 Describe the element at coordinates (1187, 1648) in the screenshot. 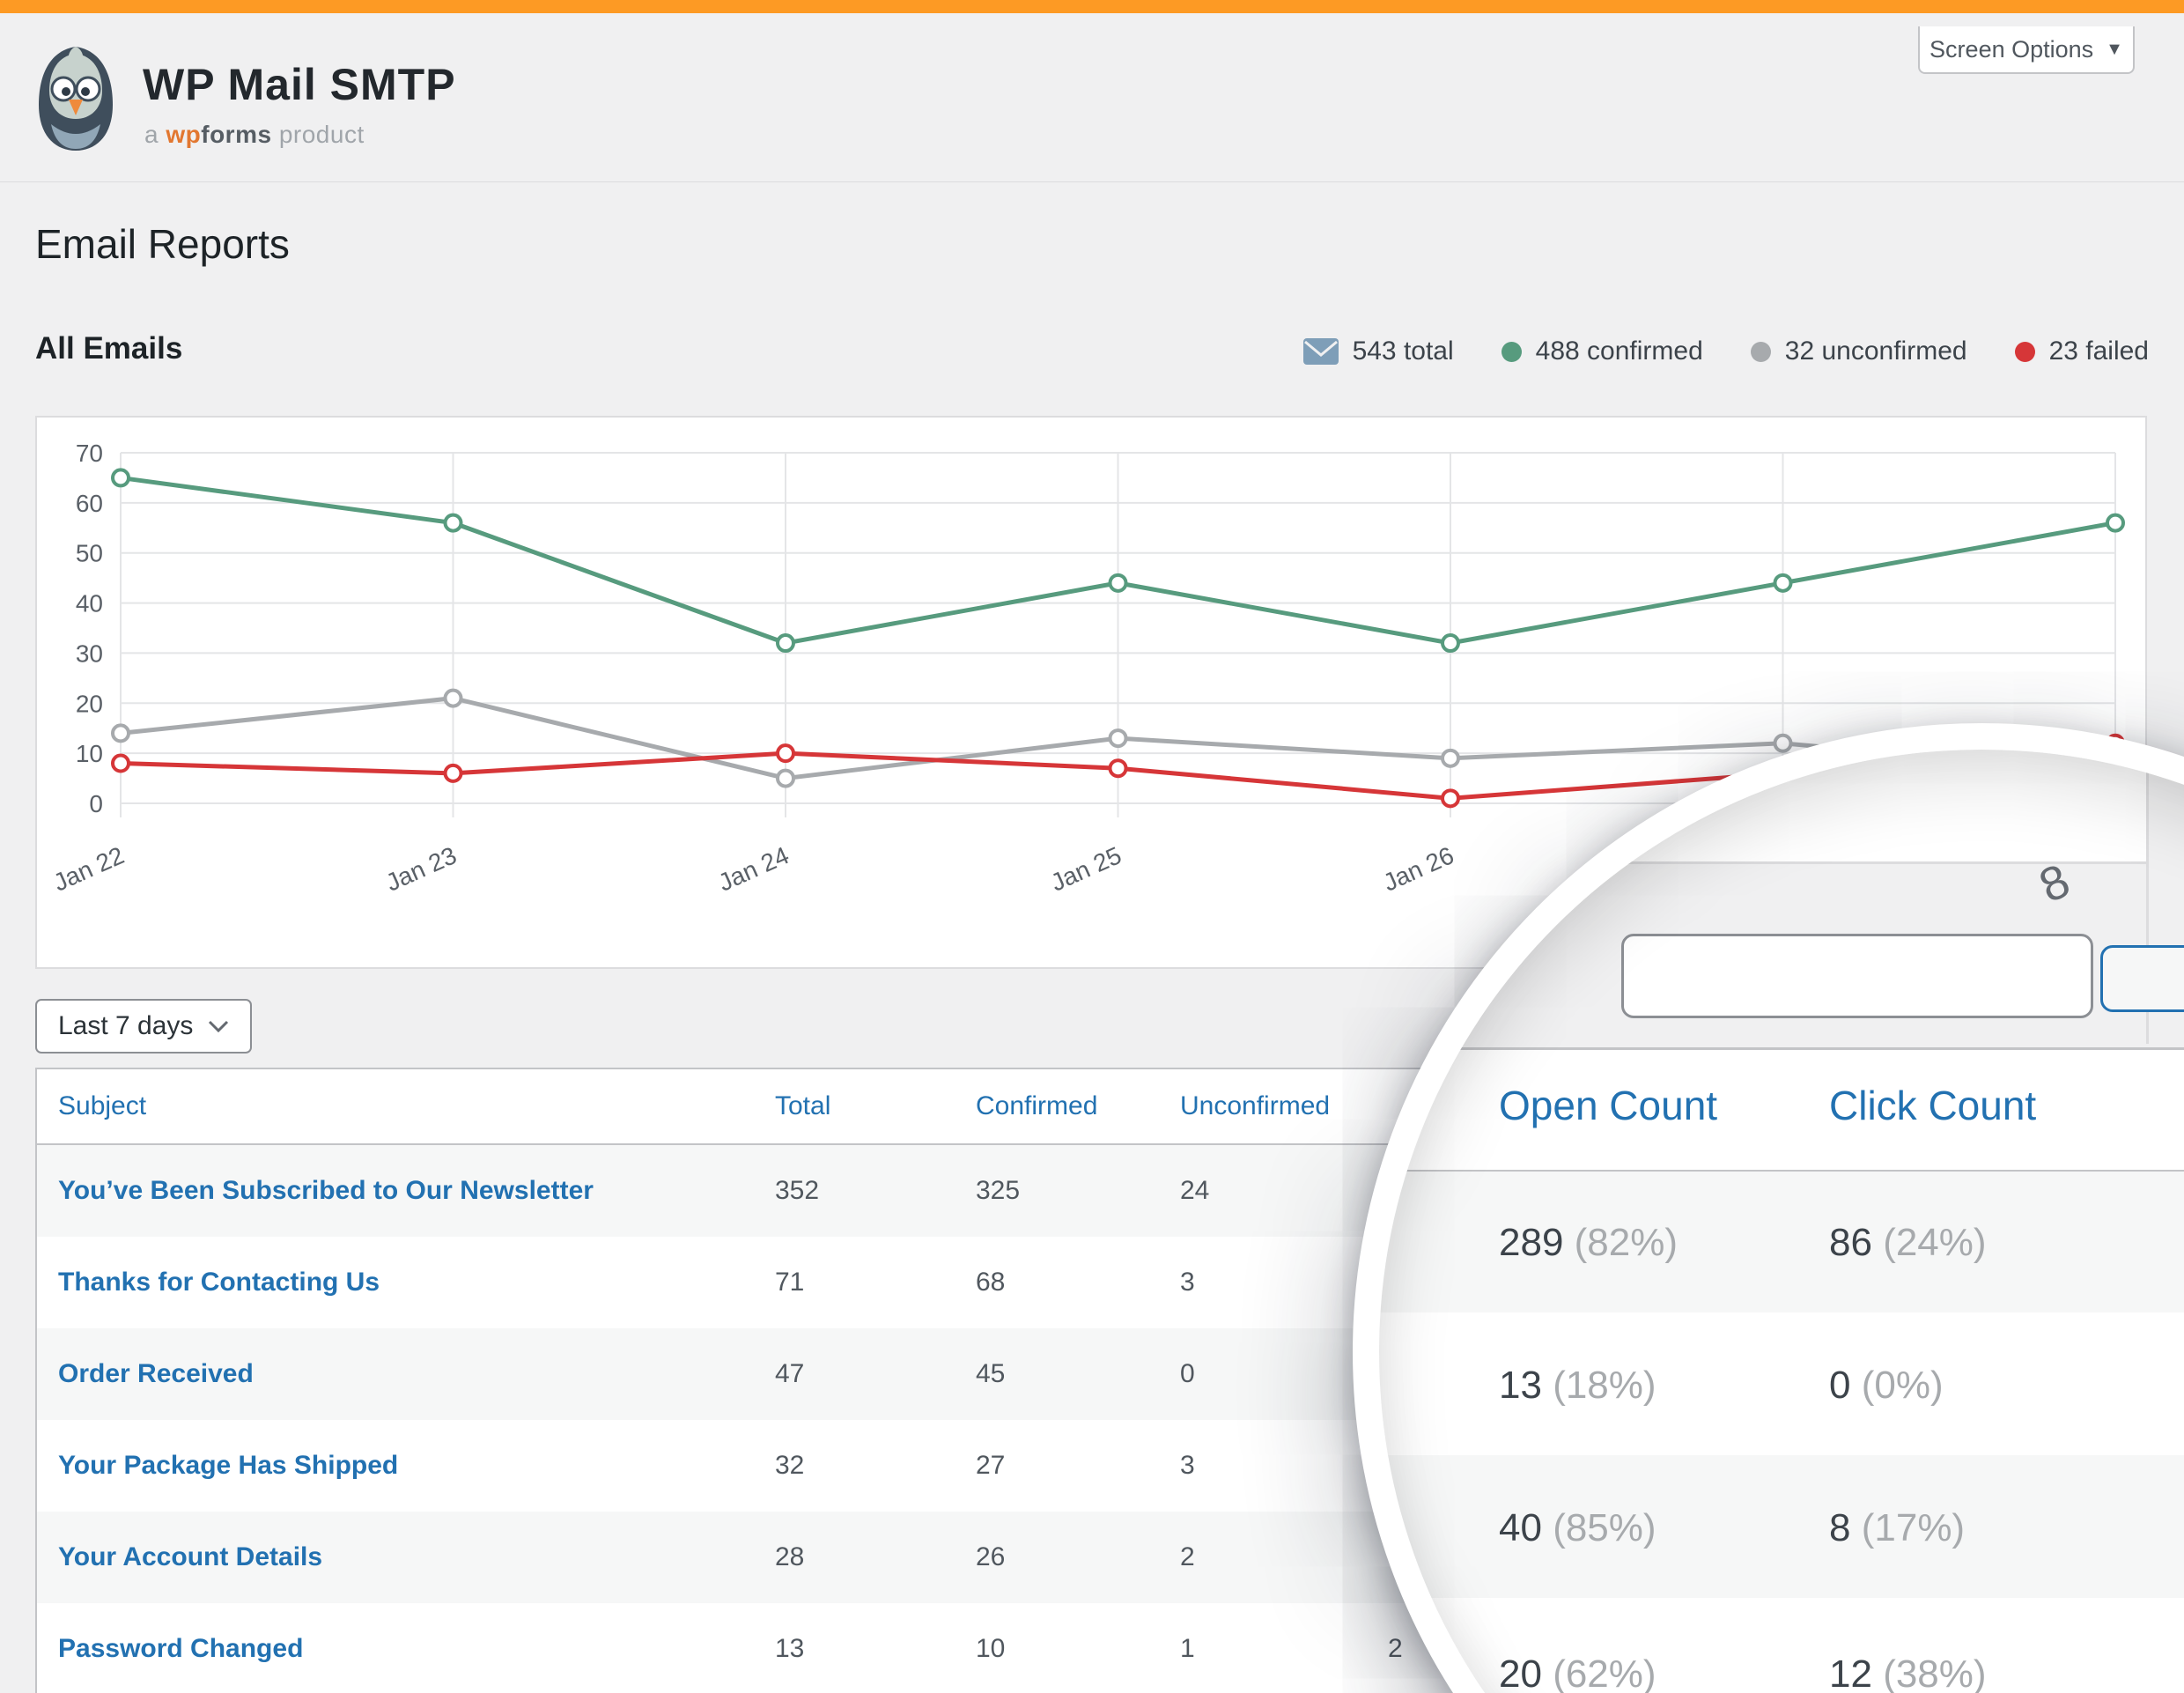

I see `unconfirmed-cell: 1` at that location.